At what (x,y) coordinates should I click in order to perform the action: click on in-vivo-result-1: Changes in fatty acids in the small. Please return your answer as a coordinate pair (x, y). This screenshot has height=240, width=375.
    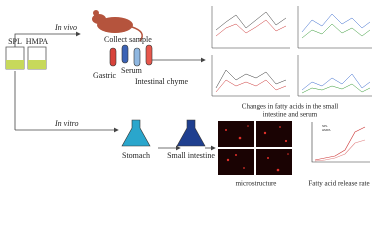
    Looking at the image, I should click on (290, 107).